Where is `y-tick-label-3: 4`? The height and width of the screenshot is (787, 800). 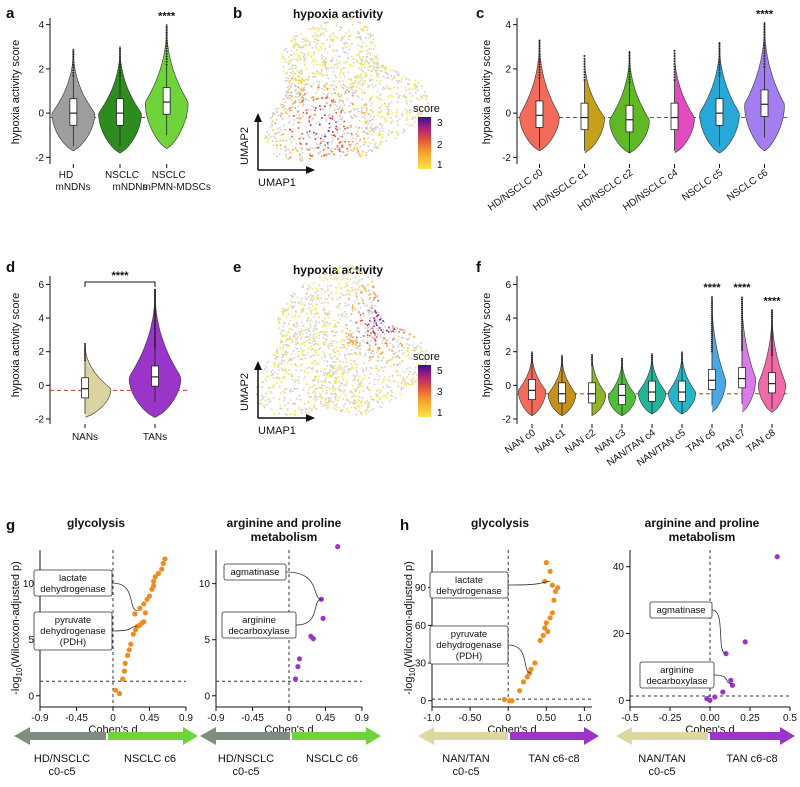
y-tick-label-3: 4 is located at coordinates (41, 319).